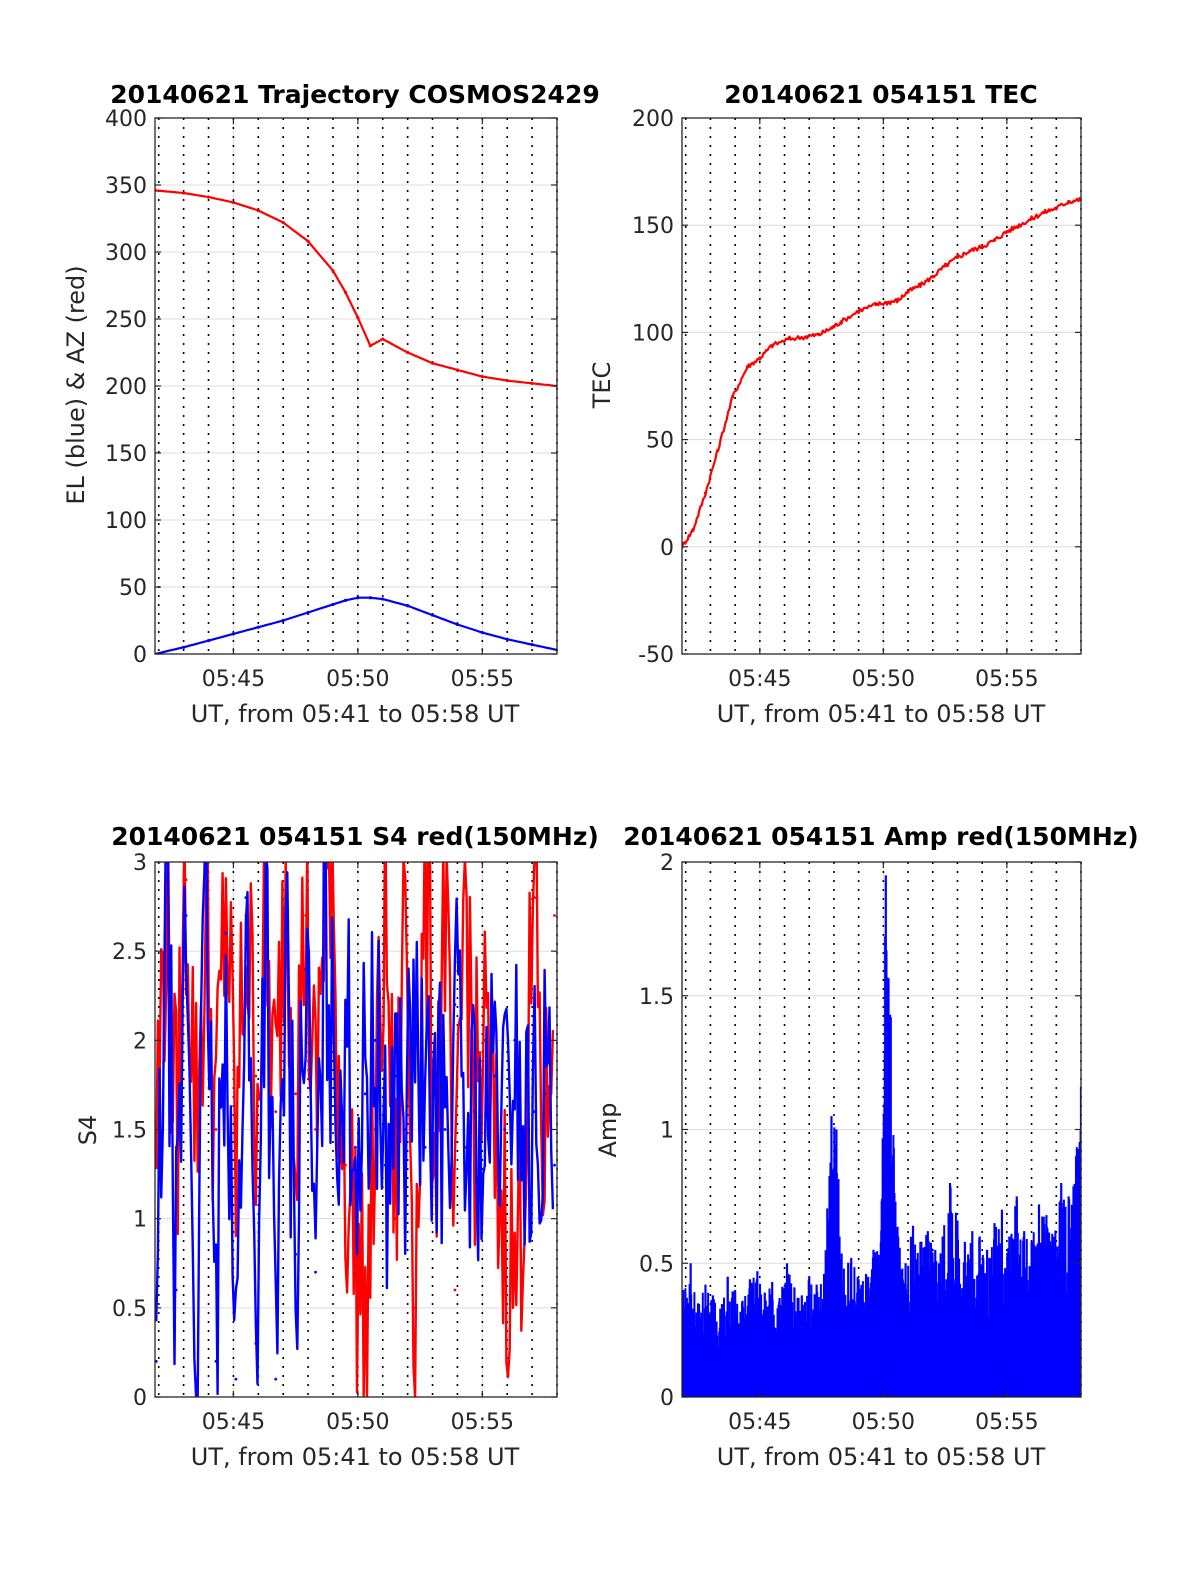  What do you see at coordinates (653, 333) in the screenshot?
I see `y-tick-label: 100` at bounding box center [653, 333].